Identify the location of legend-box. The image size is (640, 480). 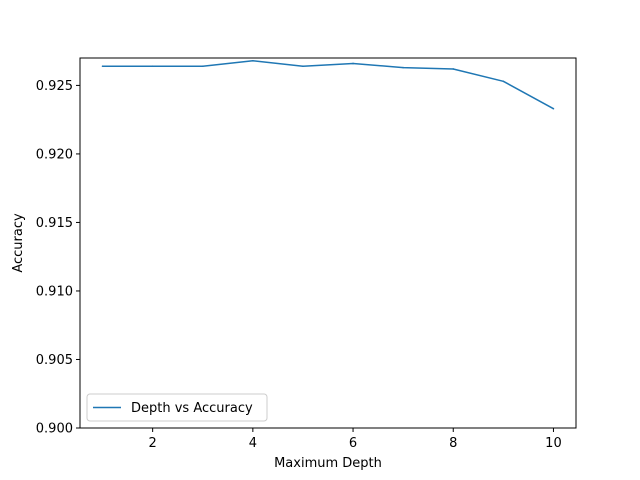
(177, 407).